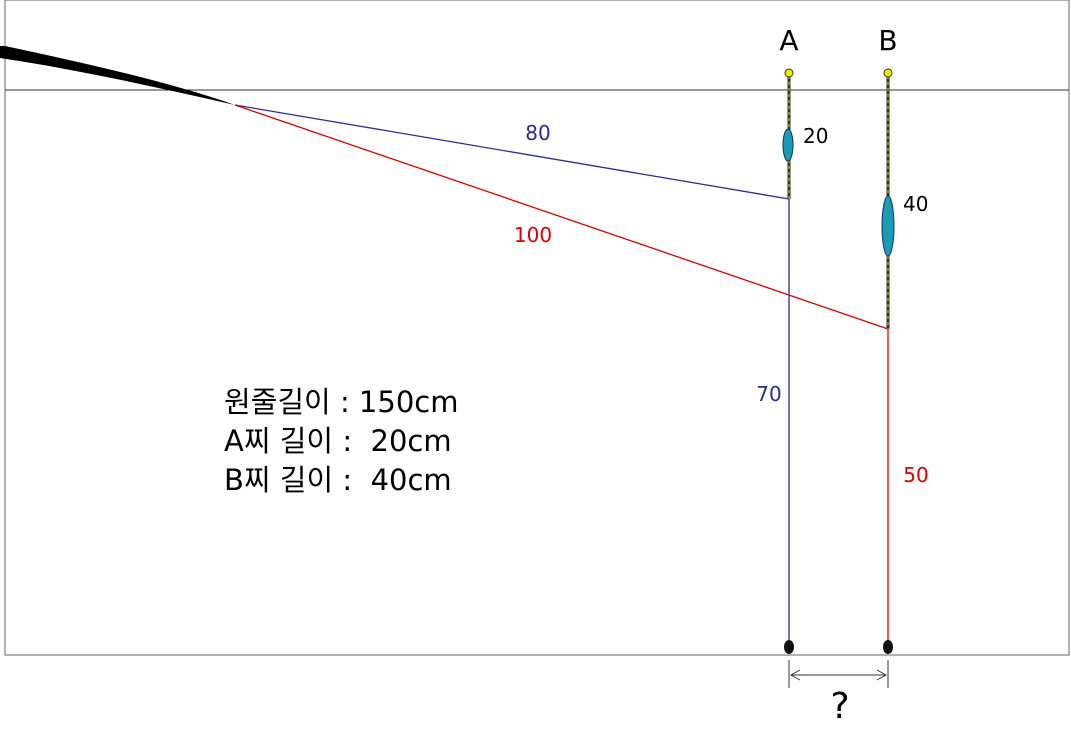 Image resolution: width=1071 pixels, height=733 pixels. What do you see at coordinates (117, 75) in the screenshot?
I see `rod` at bounding box center [117, 75].